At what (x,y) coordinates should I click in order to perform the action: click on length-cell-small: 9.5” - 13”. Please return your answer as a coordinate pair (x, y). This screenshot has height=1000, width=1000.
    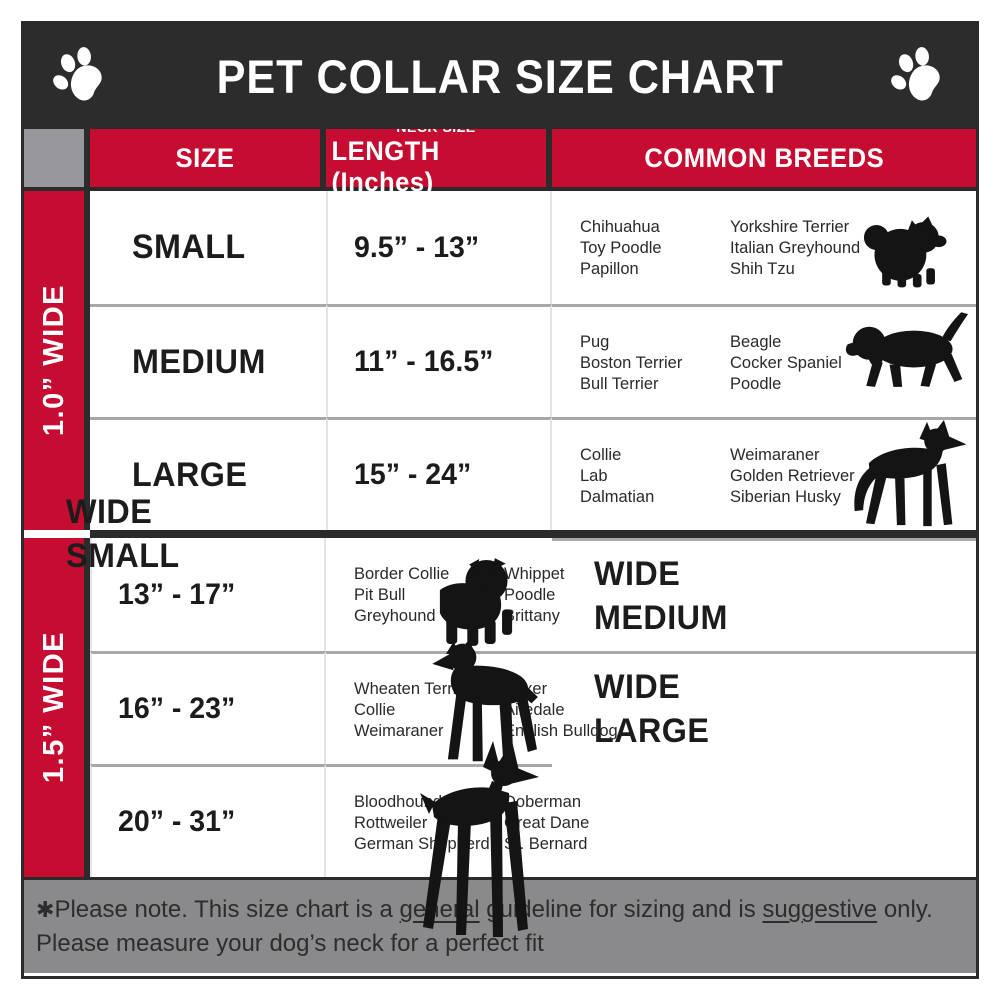
    Looking at the image, I should click on (439, 247).